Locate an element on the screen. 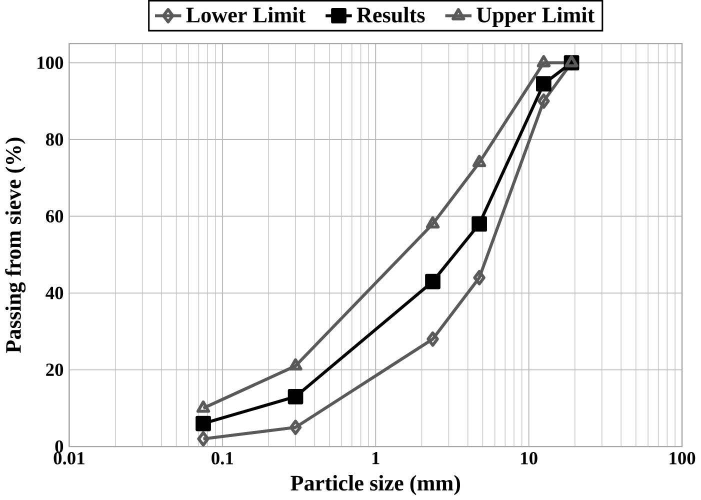 Image resolution: width=701 pixels, height=500 pixels. y-tick-label: 100 is located at coordinates (51, 62).